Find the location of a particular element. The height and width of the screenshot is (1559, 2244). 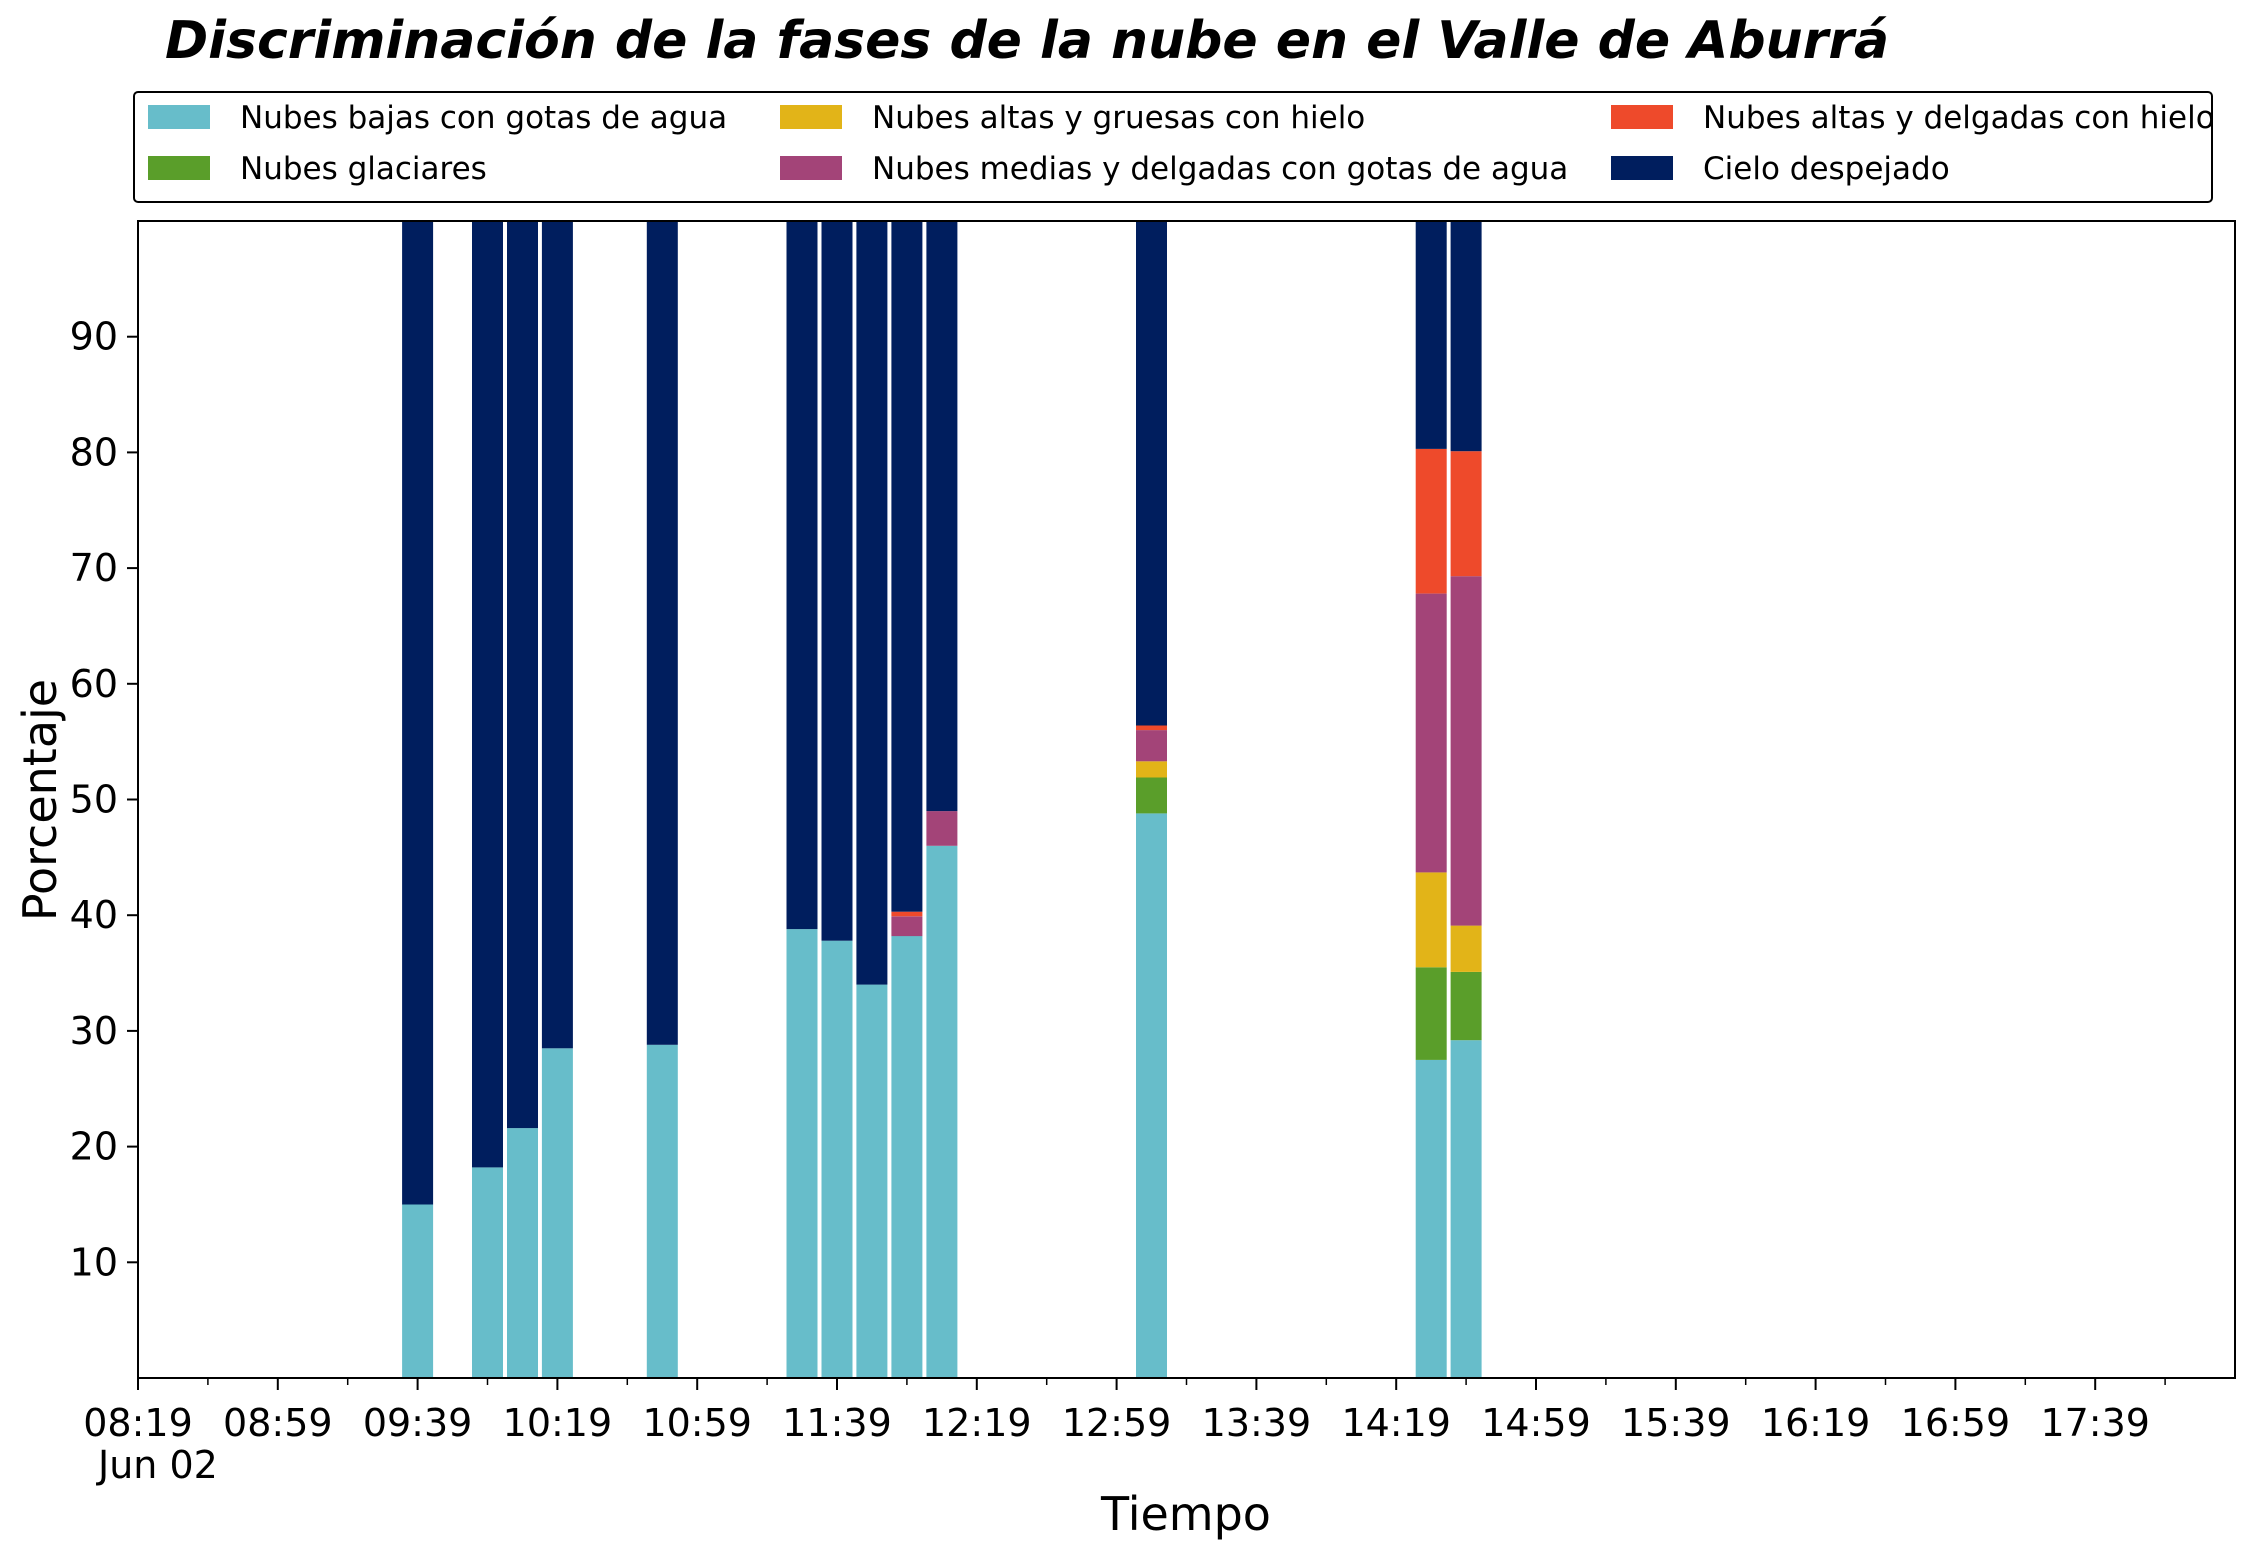

legend-label: Nubes altas y gruesas con hielo is located at coordinates (1118, 118).